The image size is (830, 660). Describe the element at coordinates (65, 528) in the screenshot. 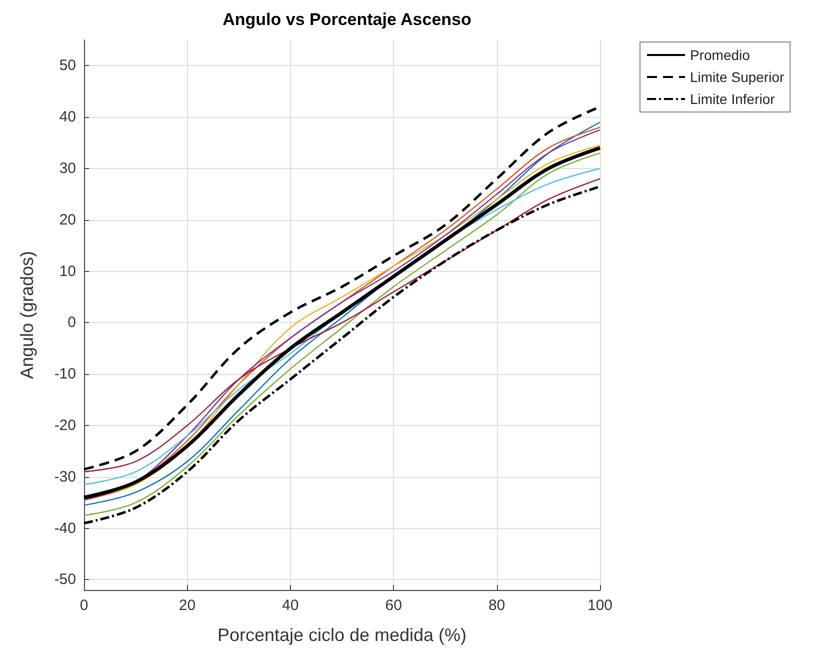

I see `y-tick-label: -40` at that location.